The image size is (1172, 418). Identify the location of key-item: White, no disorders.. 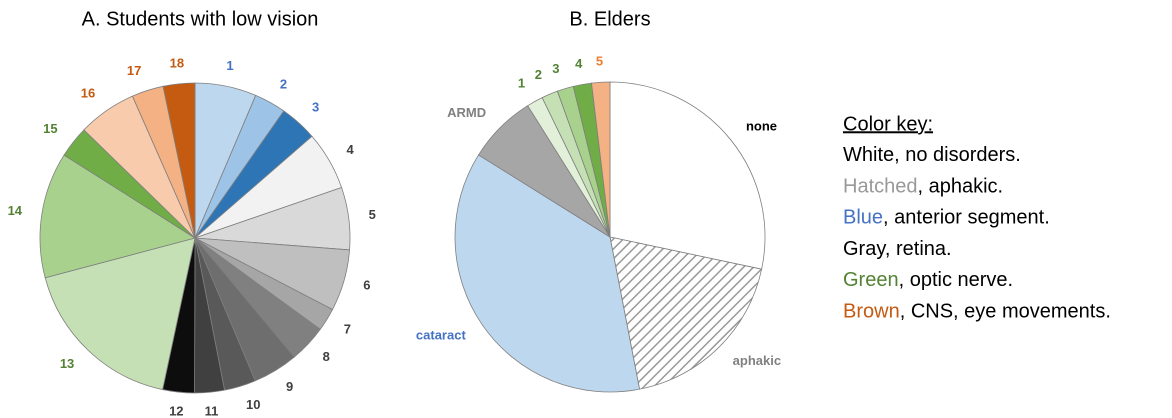
(932, 155).